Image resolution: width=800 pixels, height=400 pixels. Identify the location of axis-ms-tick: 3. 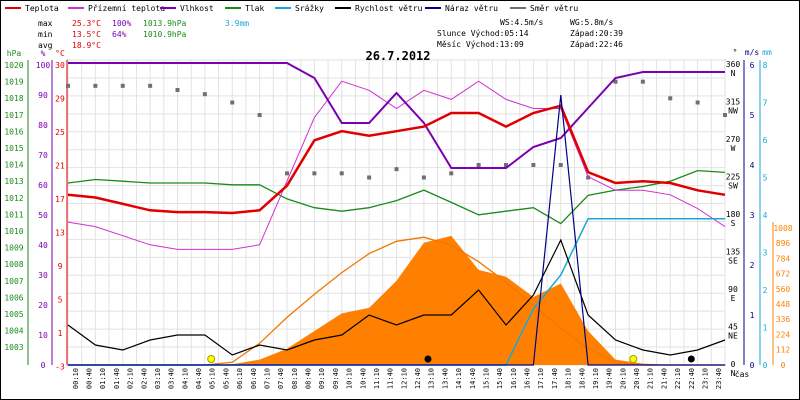
(752, 215).